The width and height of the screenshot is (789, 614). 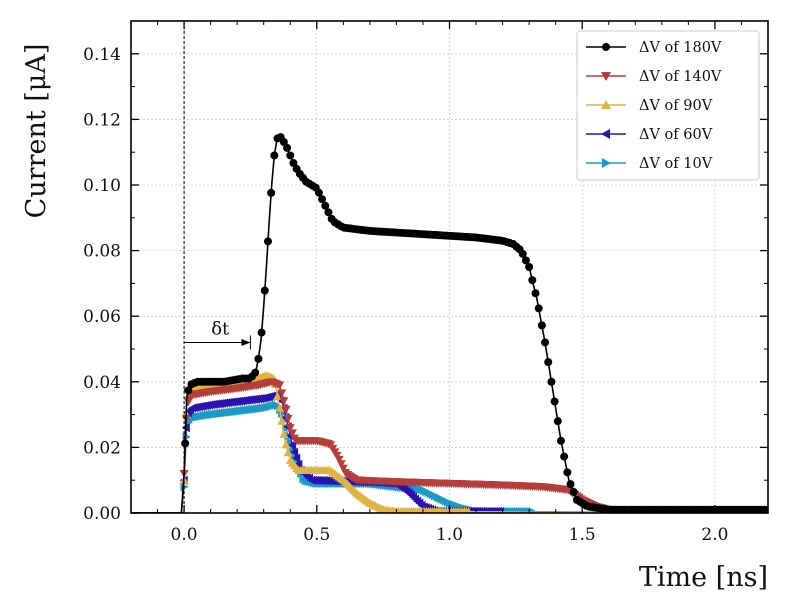 I want to click on legend-entry: ΔV of 140V, so click(x=654, y=77).